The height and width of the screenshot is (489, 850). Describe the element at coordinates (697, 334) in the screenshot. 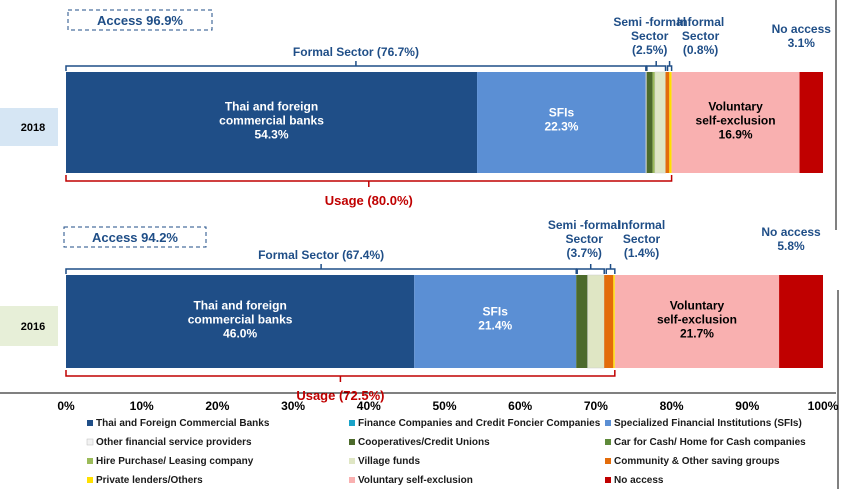

I see `bar-label: 21.7%` at that location.